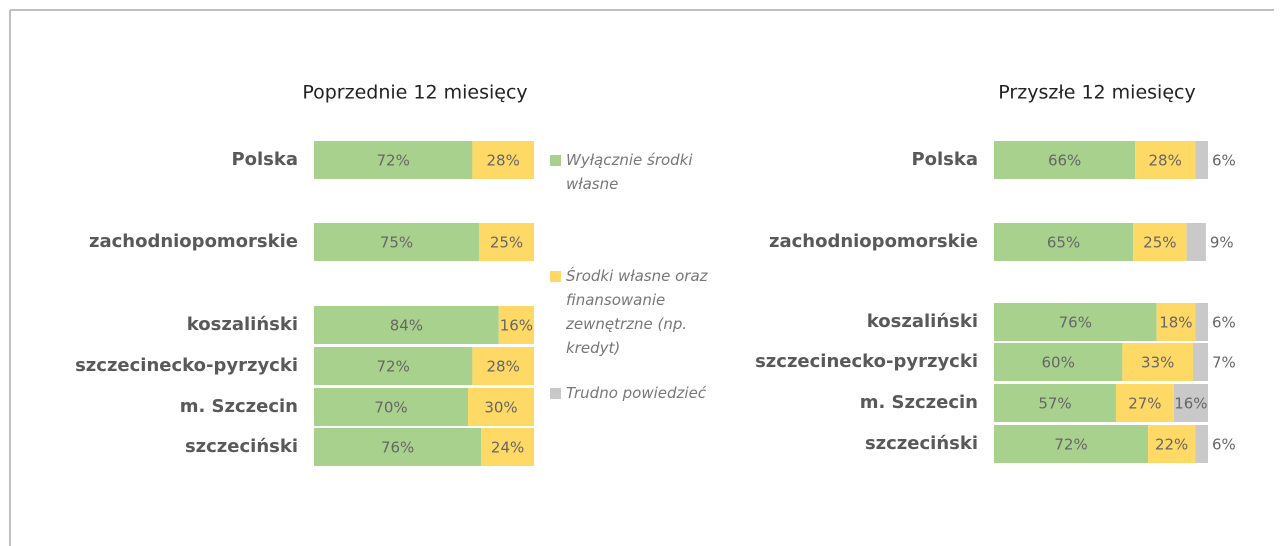  I want to click on value-label: 57%, so click(1054, 404).